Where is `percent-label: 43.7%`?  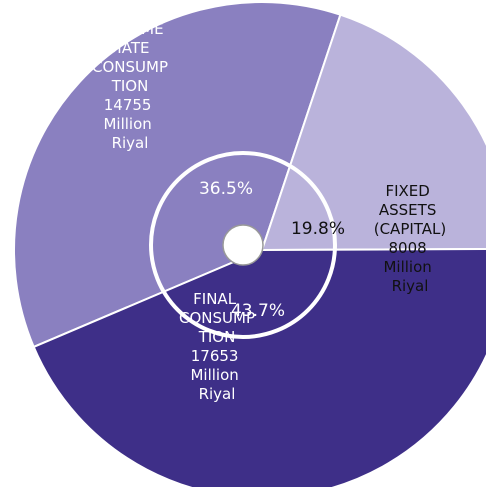
percent-label: 43.7% is located at coordinates (258, 311).